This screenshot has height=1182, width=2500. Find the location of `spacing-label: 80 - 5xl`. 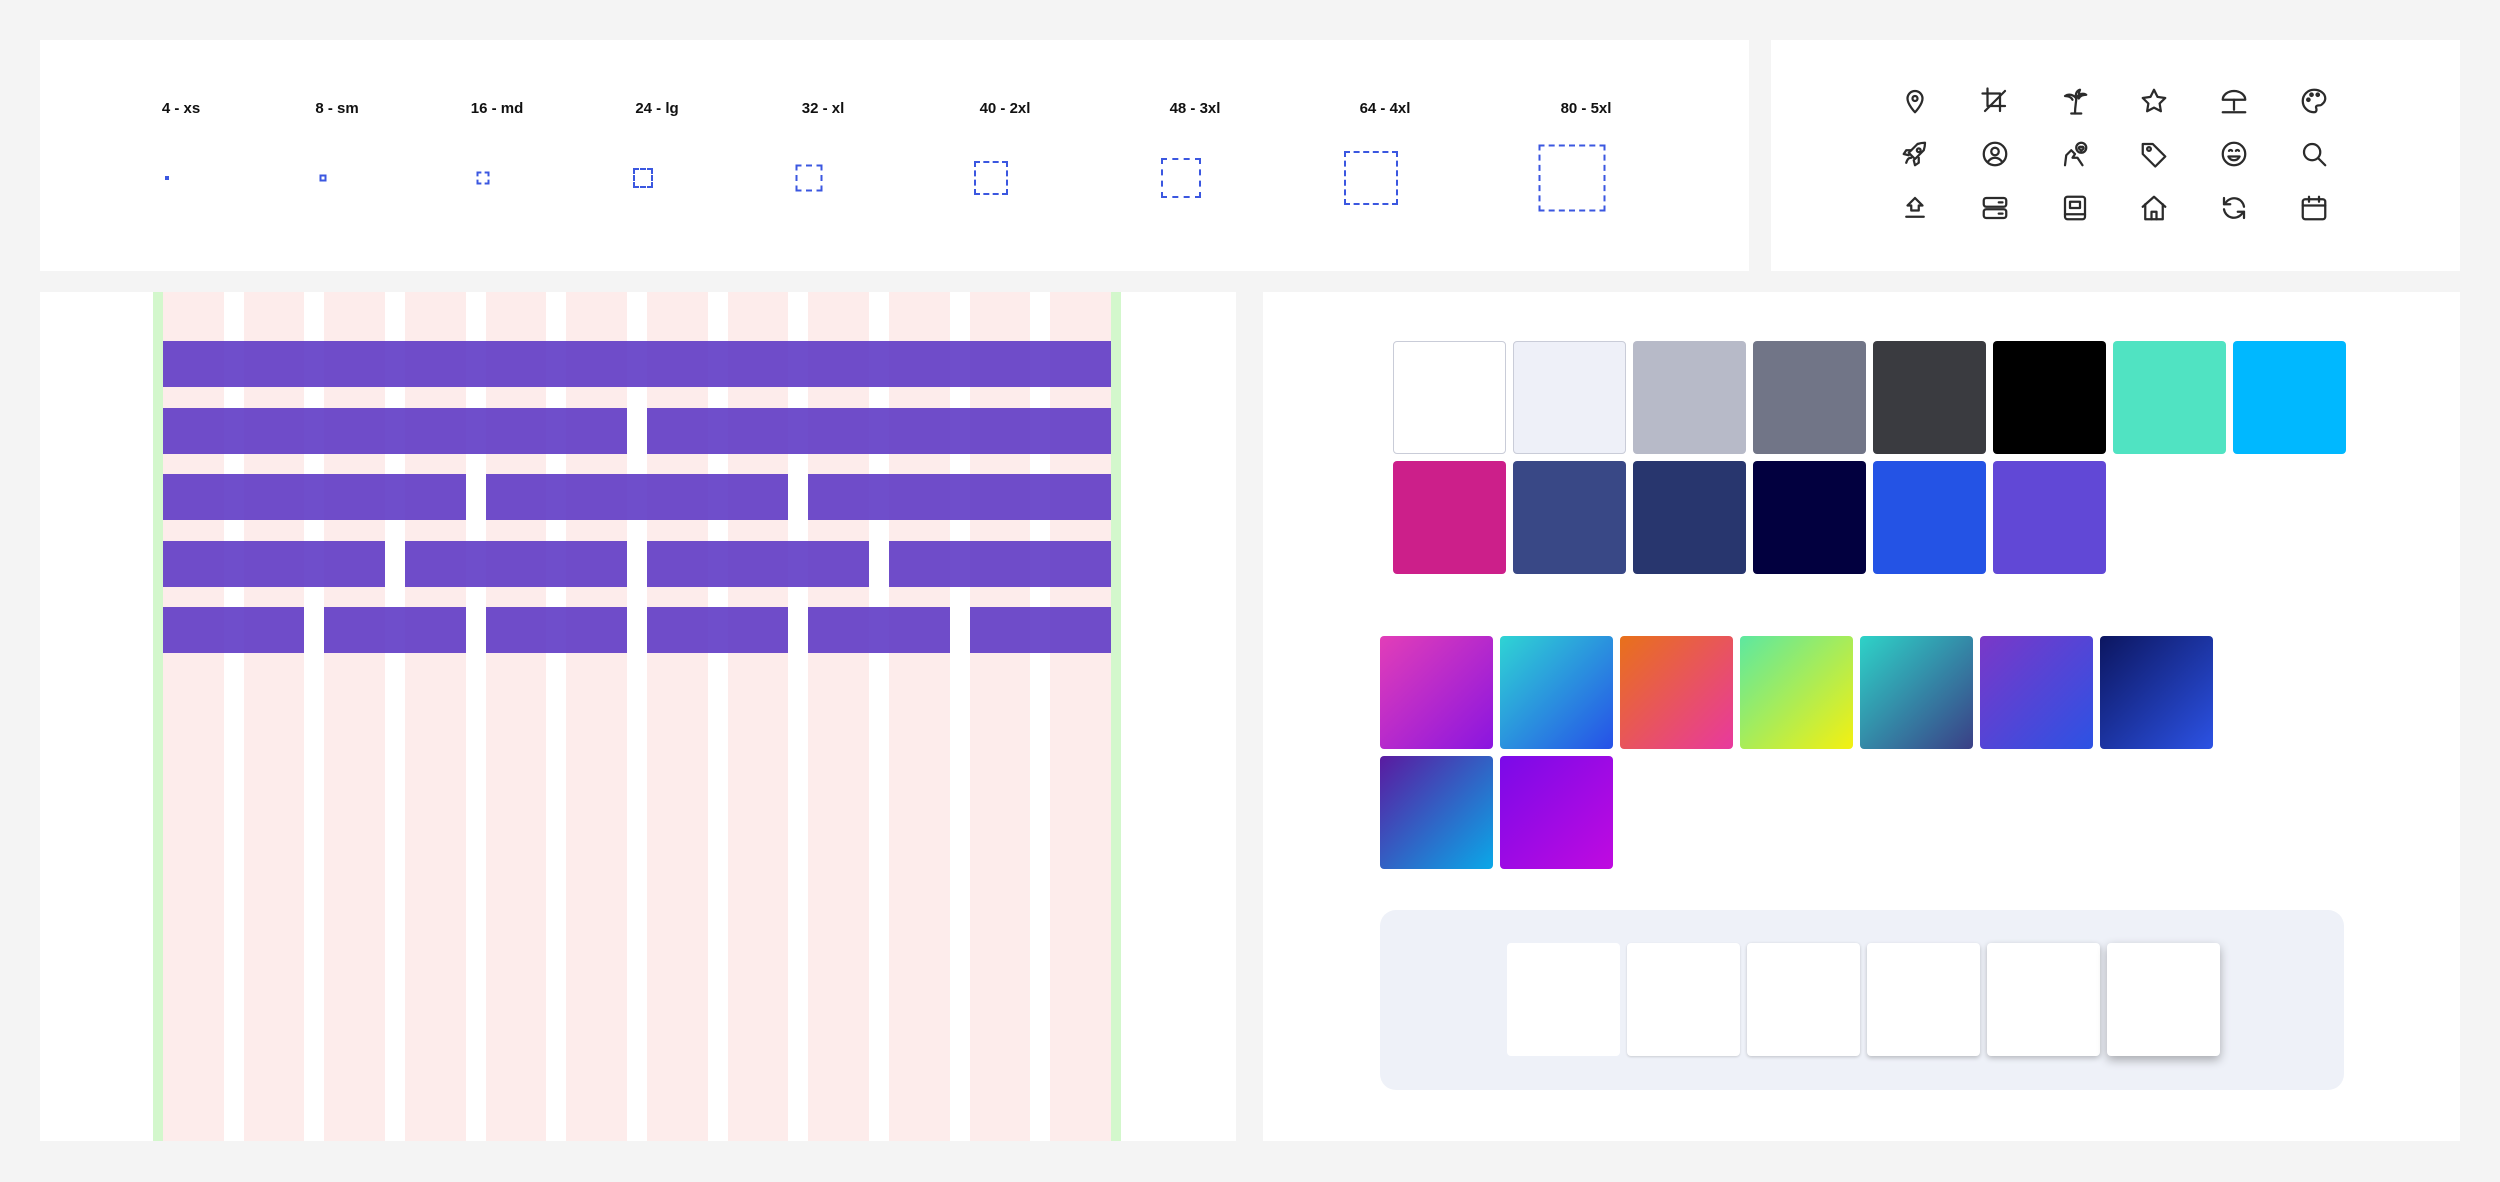

spacing-label: 80 - 5xl is located at coordinates (1586, 108).